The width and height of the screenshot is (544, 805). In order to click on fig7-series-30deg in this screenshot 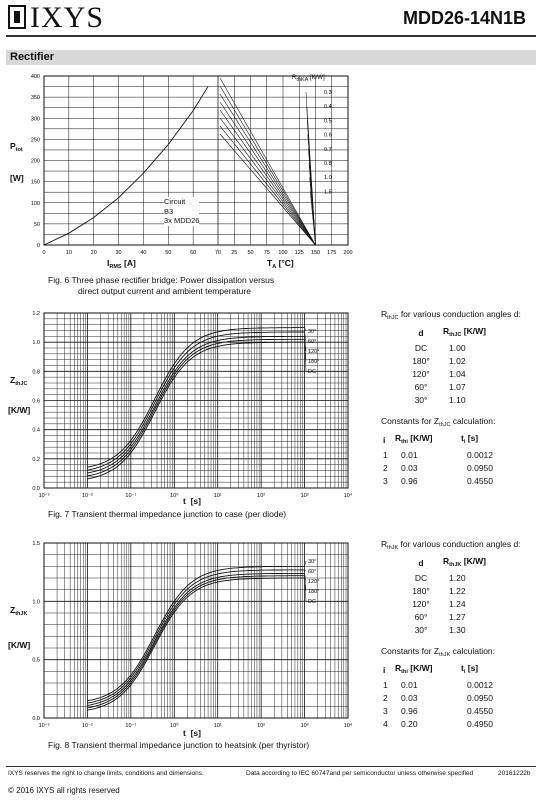, I will do `click(196, 397)`.